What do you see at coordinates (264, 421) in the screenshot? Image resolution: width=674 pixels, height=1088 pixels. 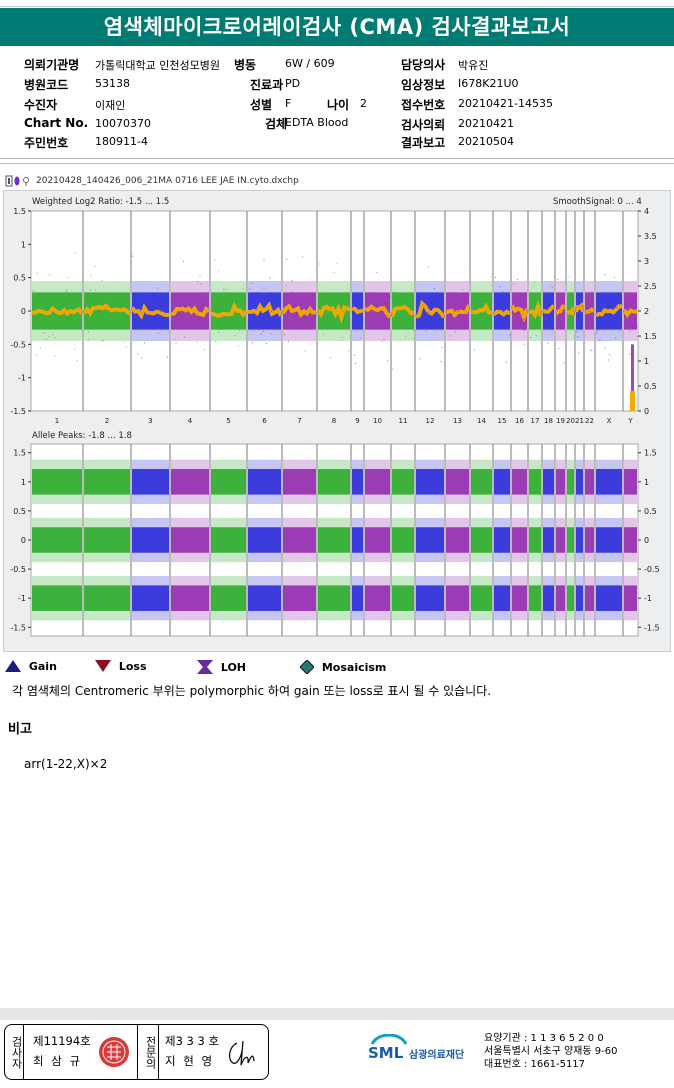 I see `chromosome-tick-label: 6` at bounding box center [264, 421].